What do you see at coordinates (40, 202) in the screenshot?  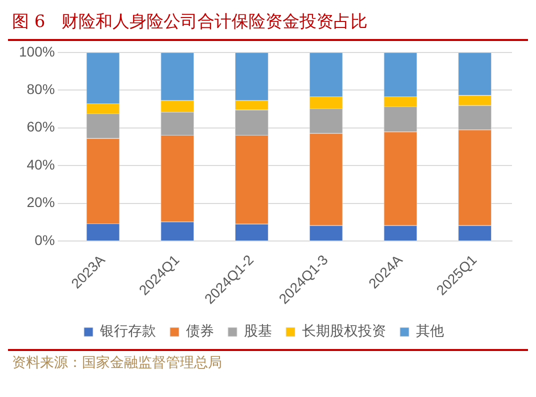 I see `y-tick-label: 20%` at bounding box center [40, 202].